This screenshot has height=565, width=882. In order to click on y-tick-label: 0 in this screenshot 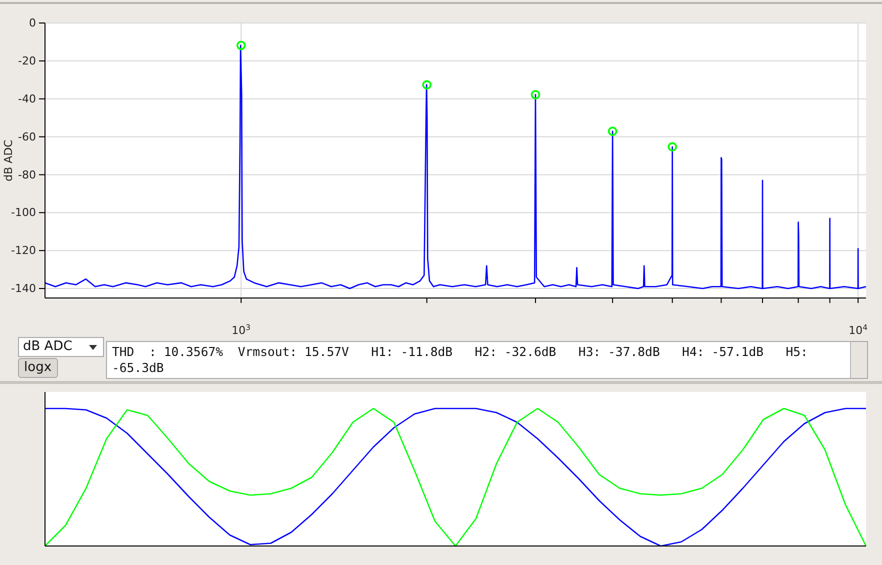, I will do `click(32, 23)`.